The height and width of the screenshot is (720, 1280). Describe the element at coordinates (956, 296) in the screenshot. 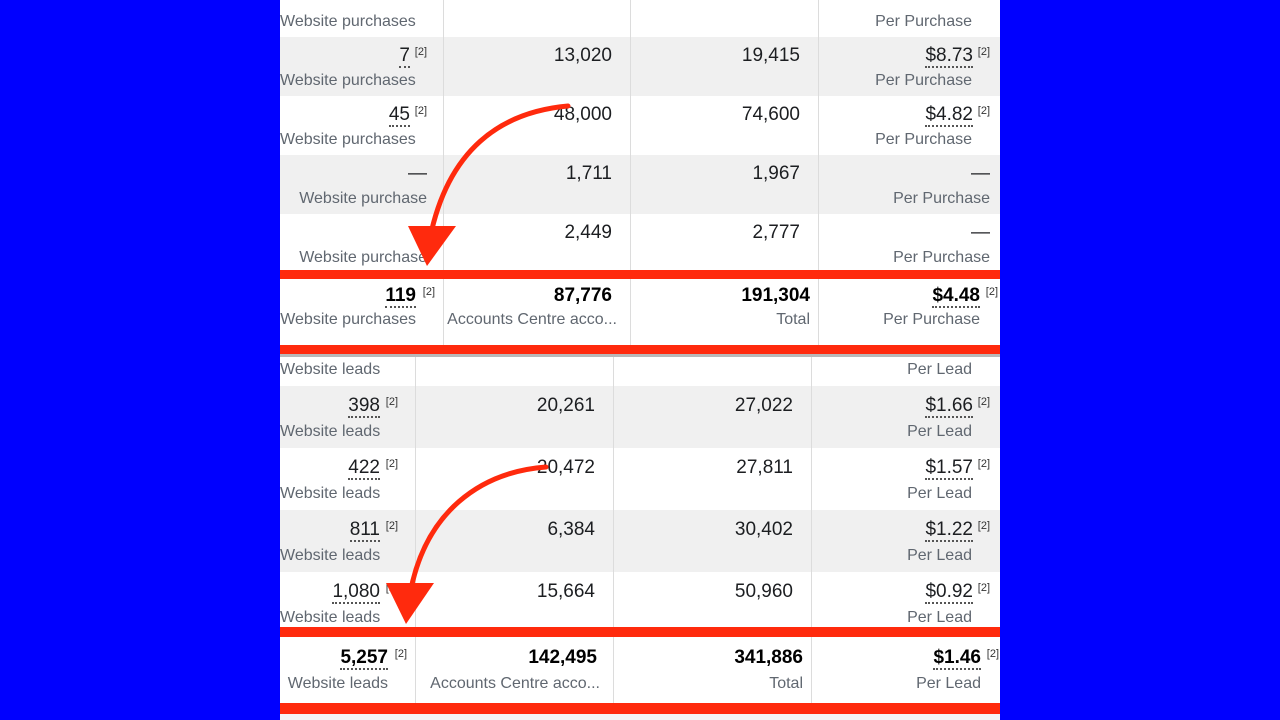

I see `total-cost-per-result-value: $4.48` at that location.